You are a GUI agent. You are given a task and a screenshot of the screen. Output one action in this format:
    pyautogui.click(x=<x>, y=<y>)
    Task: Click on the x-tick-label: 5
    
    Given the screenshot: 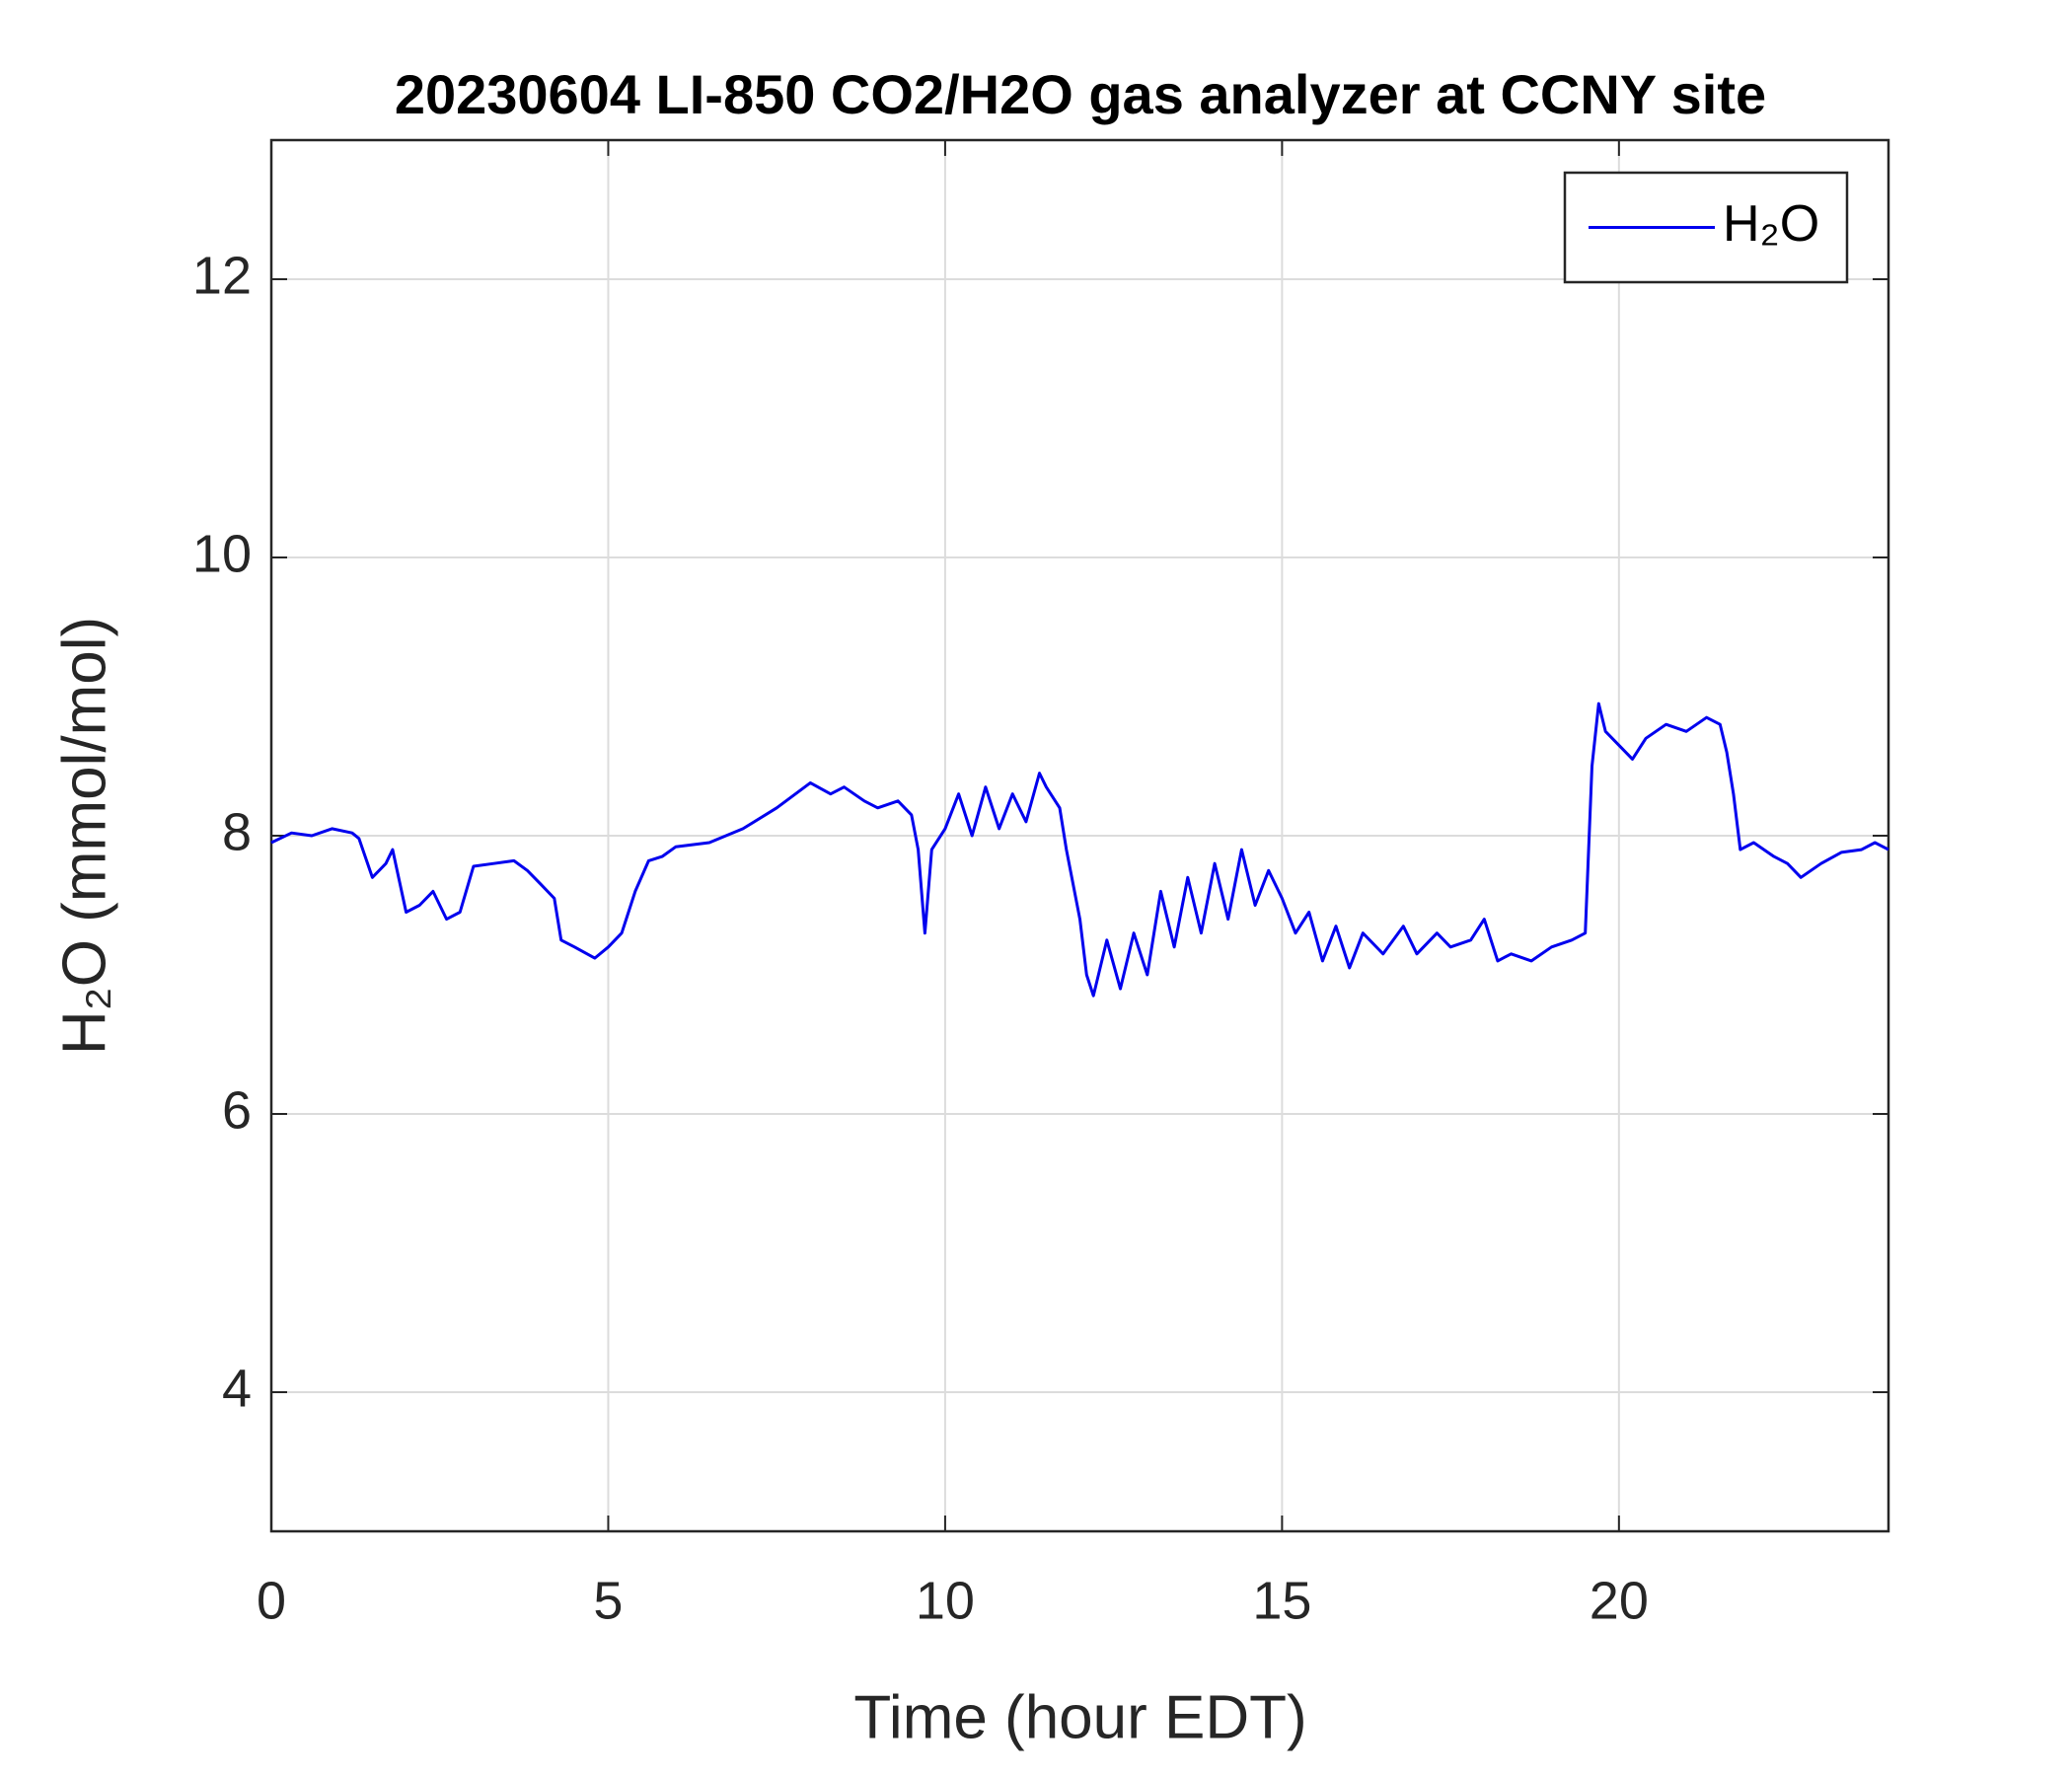 What is the action you would take?
    pyautogui.click(x=608, y=1601)
    